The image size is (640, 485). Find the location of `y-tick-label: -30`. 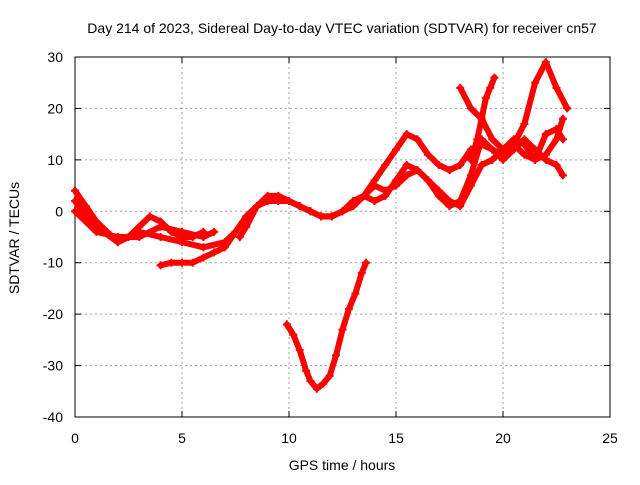

y-tick-label: -30 is located at coordinates (53, 366).